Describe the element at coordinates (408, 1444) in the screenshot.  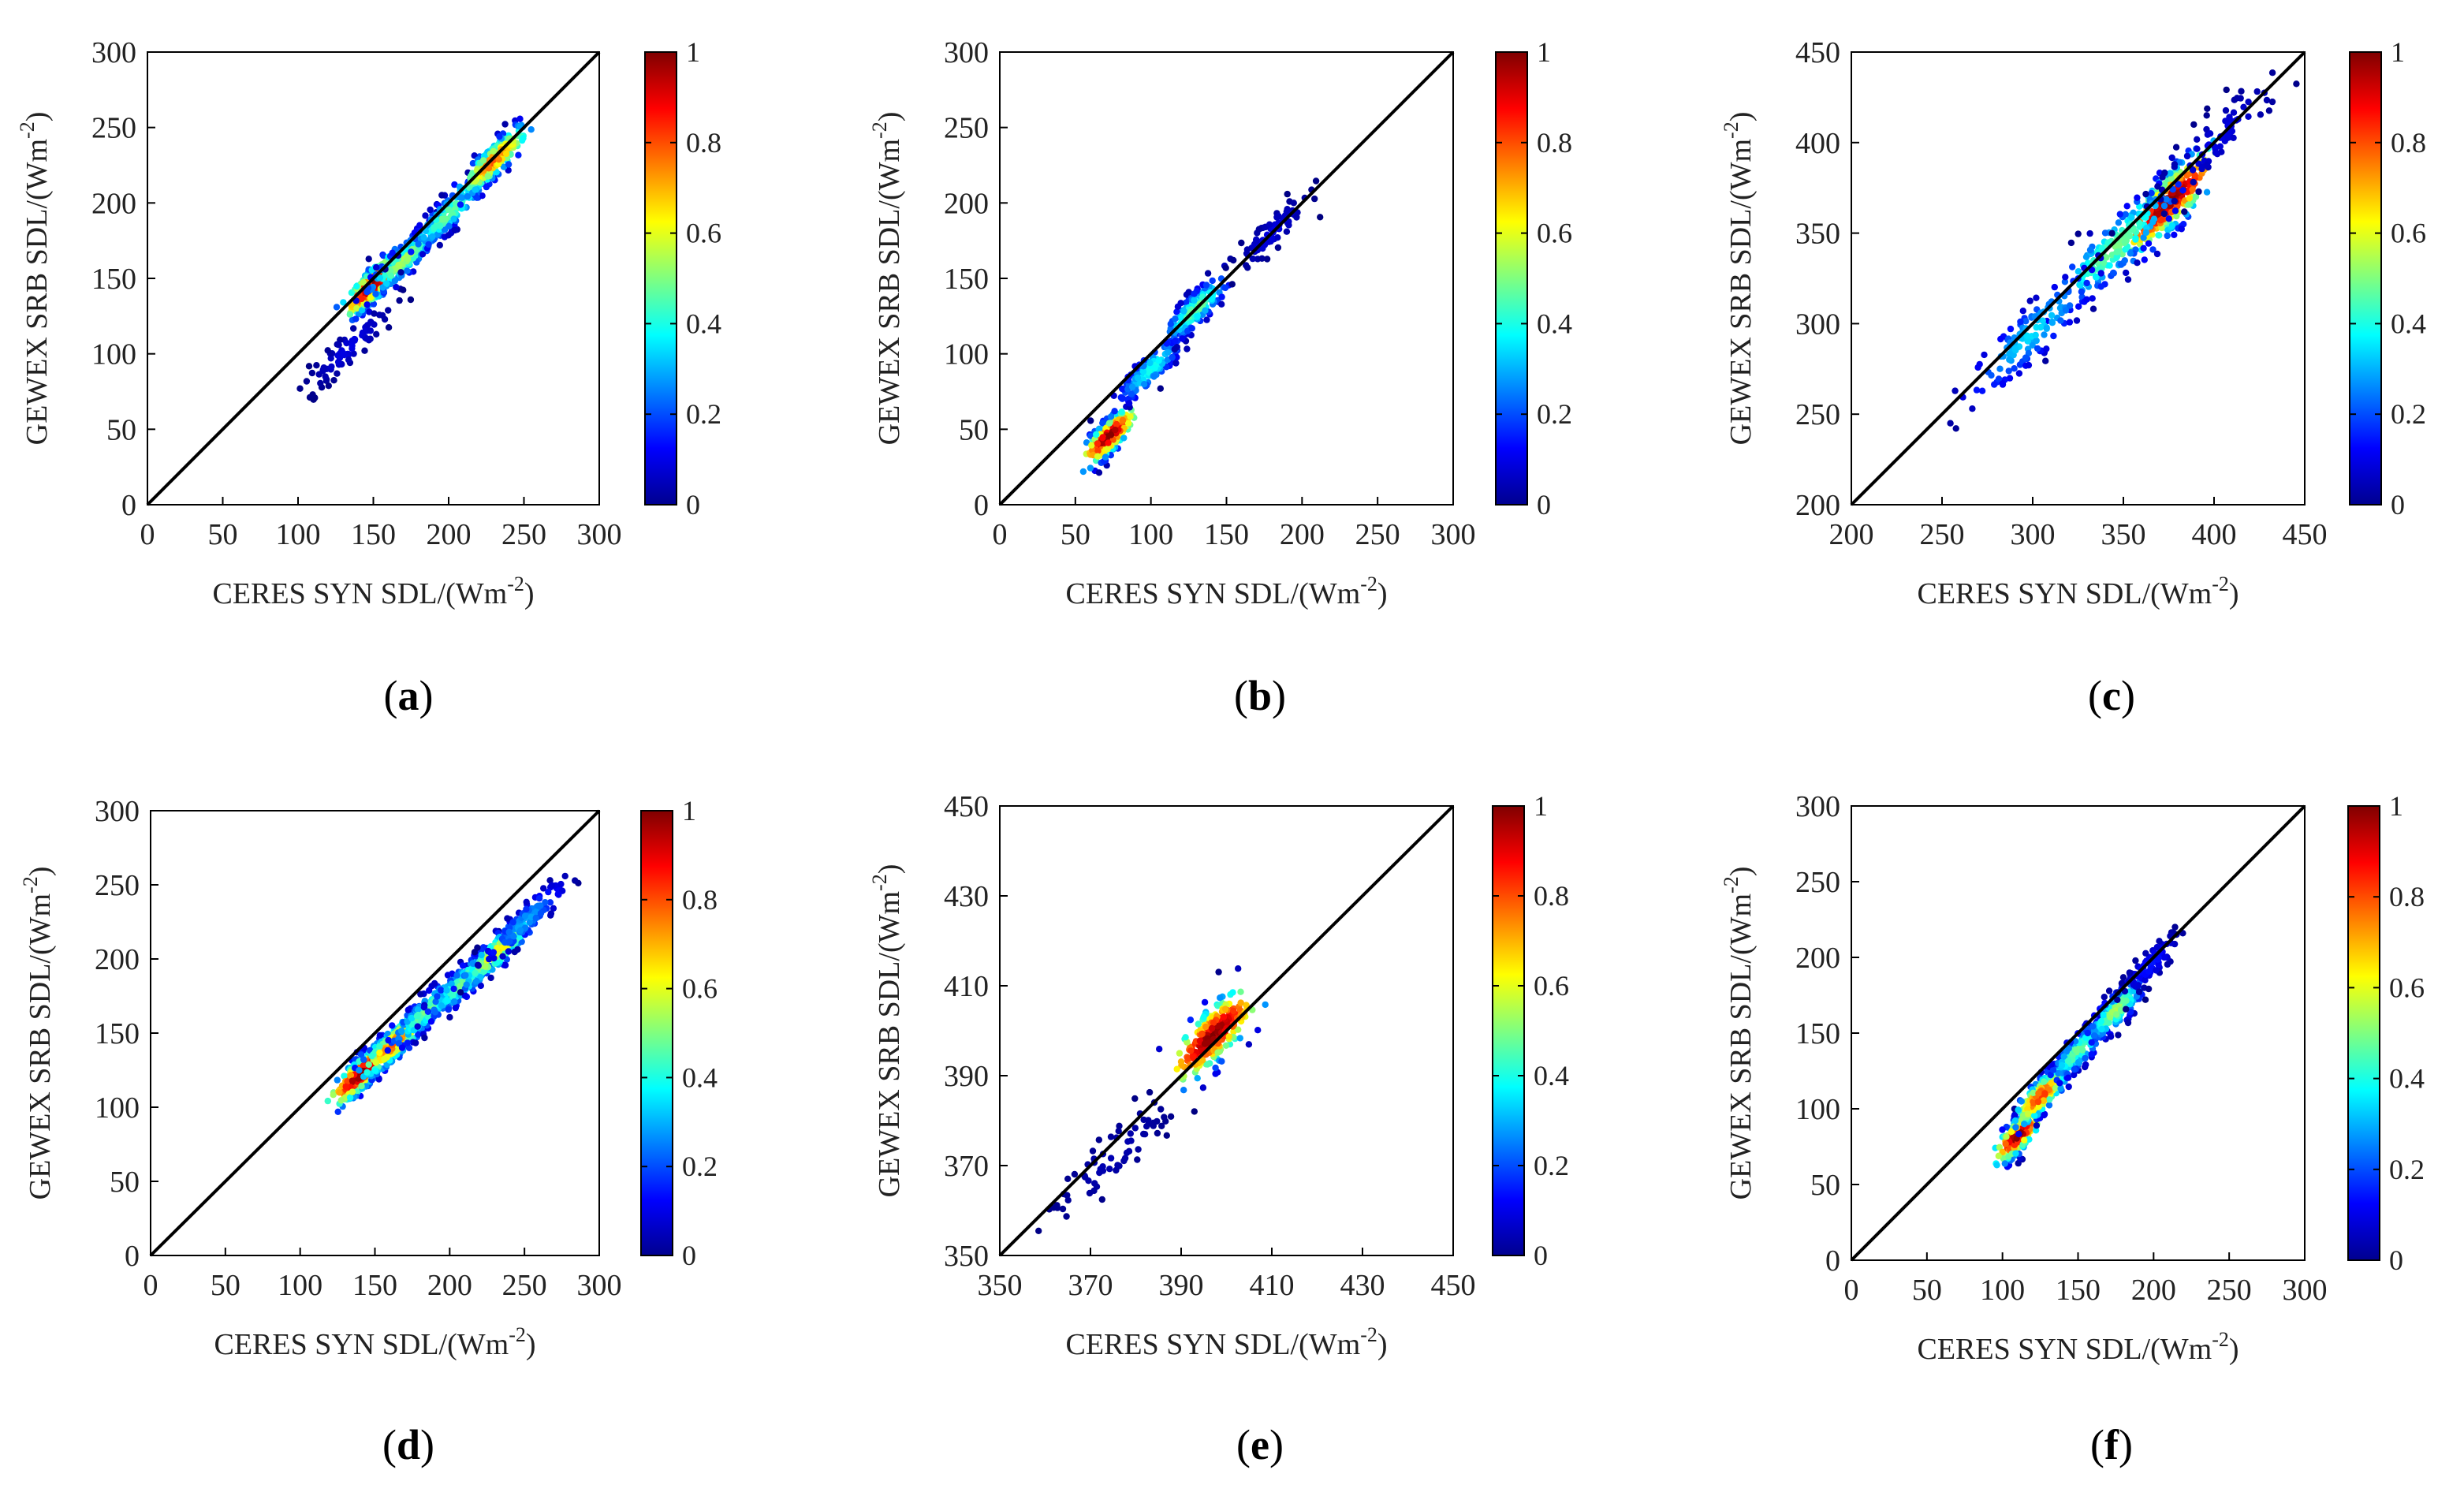
I see `panel-label: (d)` at that location.